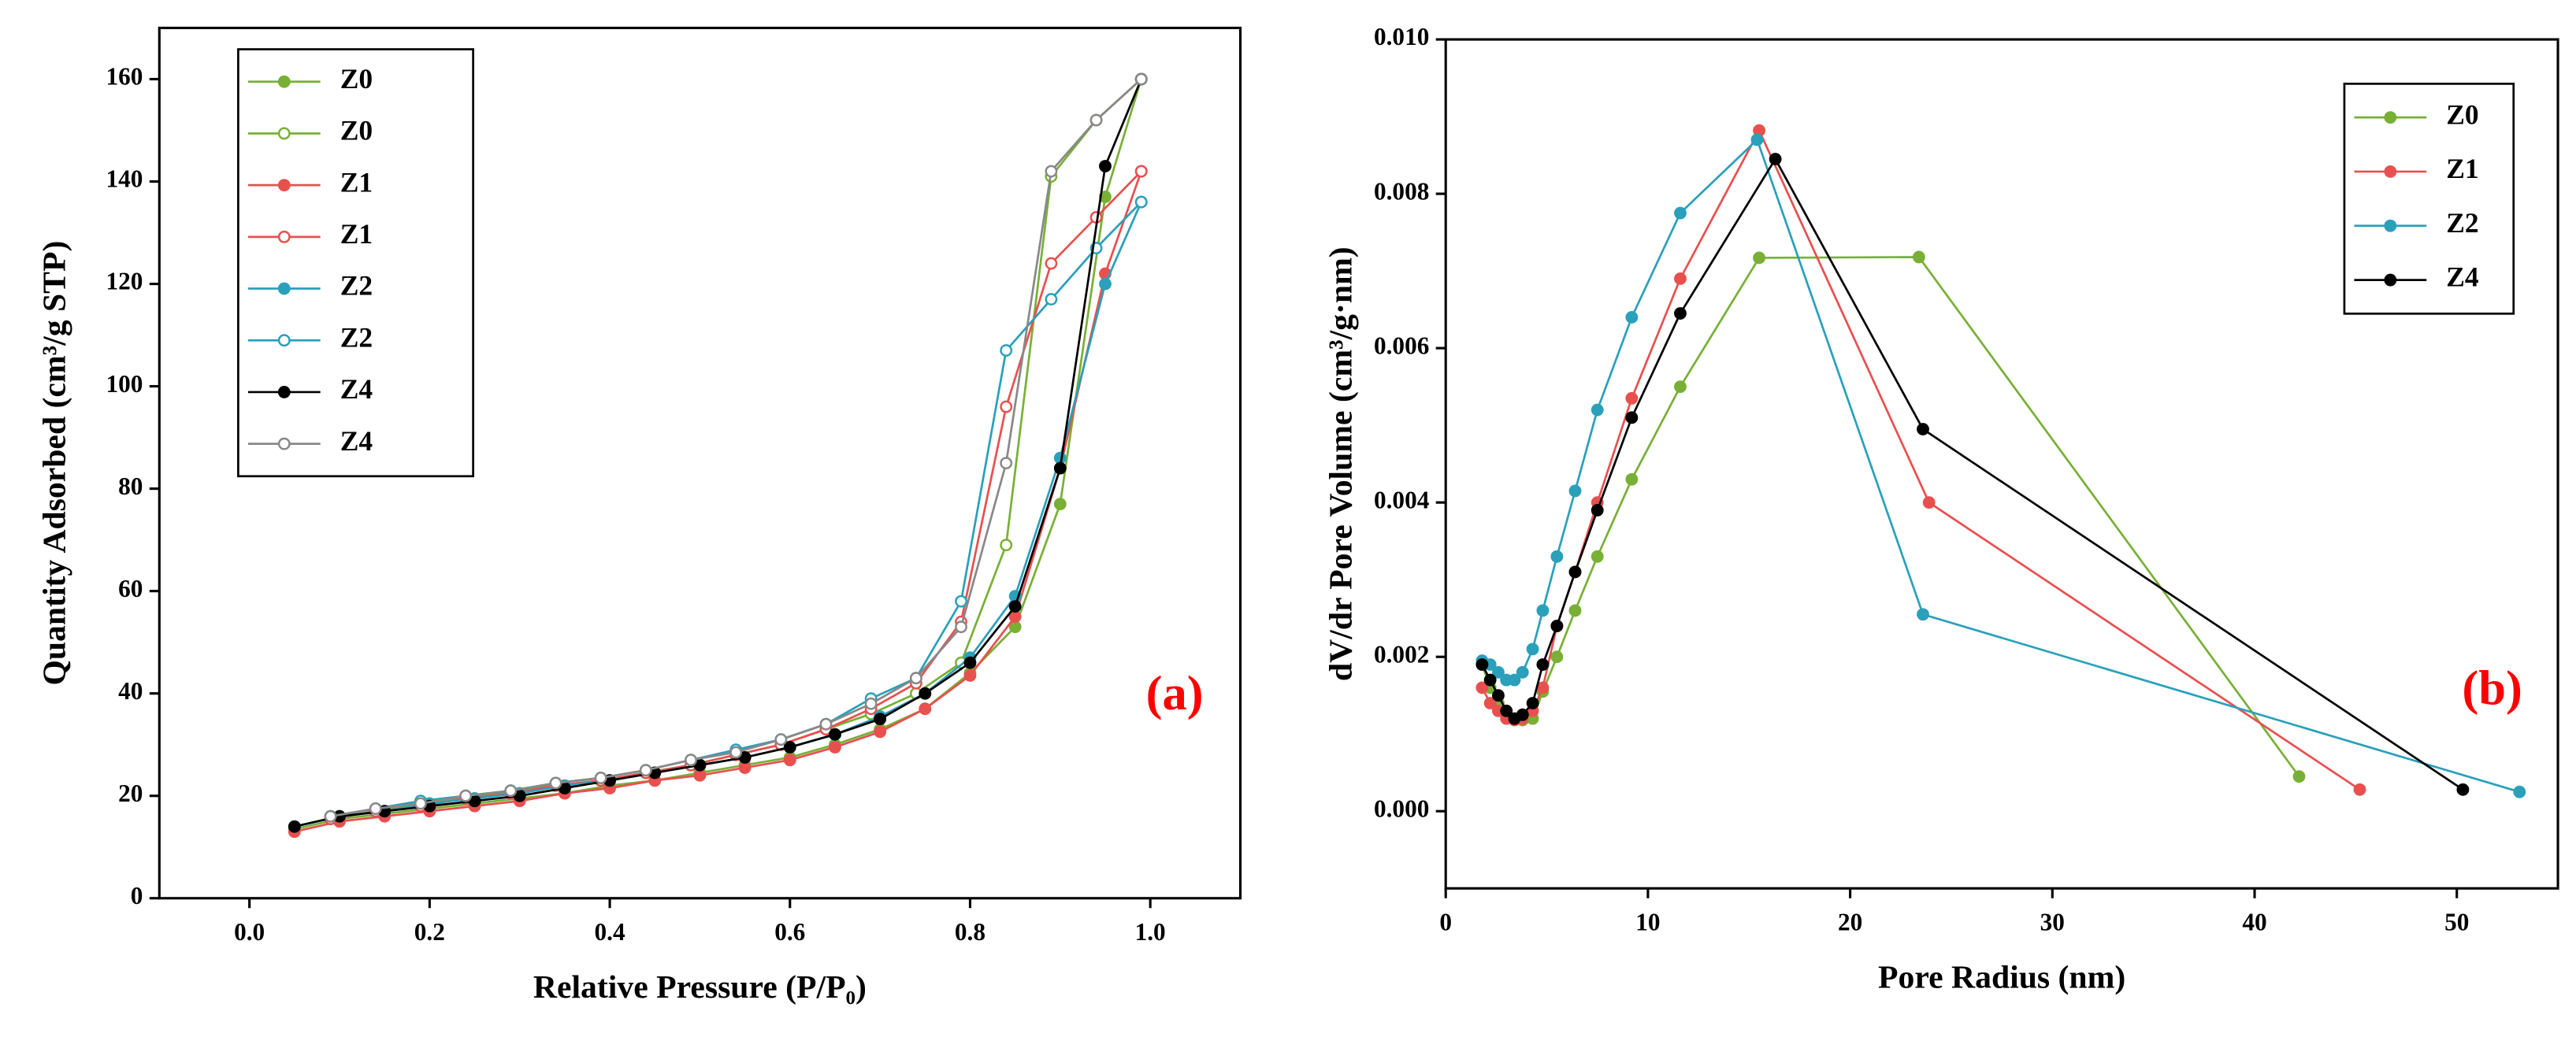  What do you see at coordinates (130, 486) in the screenshot?
I see `y-tick-label: 80` at bounding box center [130, 486].